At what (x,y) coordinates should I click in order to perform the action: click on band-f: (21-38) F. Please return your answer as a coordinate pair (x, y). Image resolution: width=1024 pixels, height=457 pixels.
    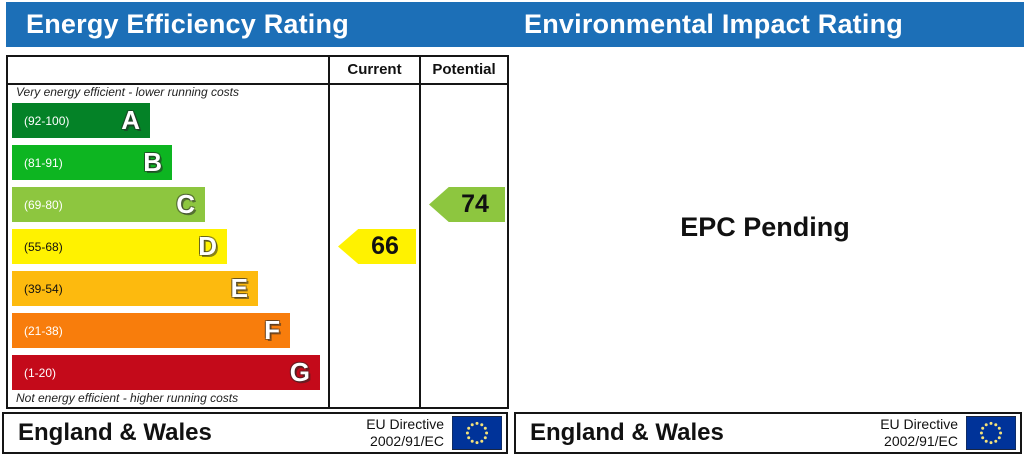
    Looking at the image, I should click on (151, 330).